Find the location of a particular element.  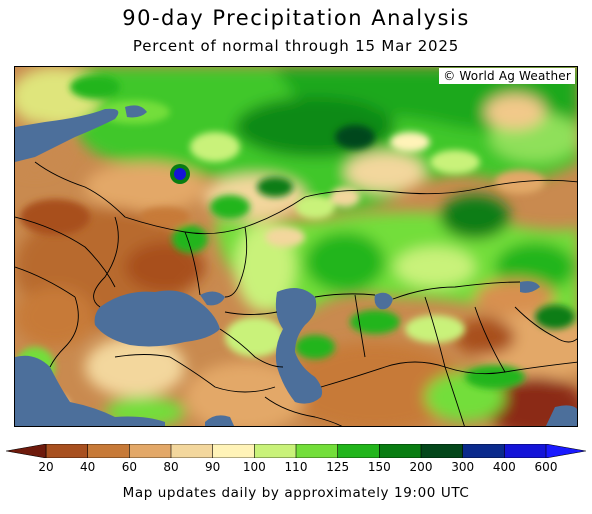

persian-gulf is located at coordinates (561, 415).